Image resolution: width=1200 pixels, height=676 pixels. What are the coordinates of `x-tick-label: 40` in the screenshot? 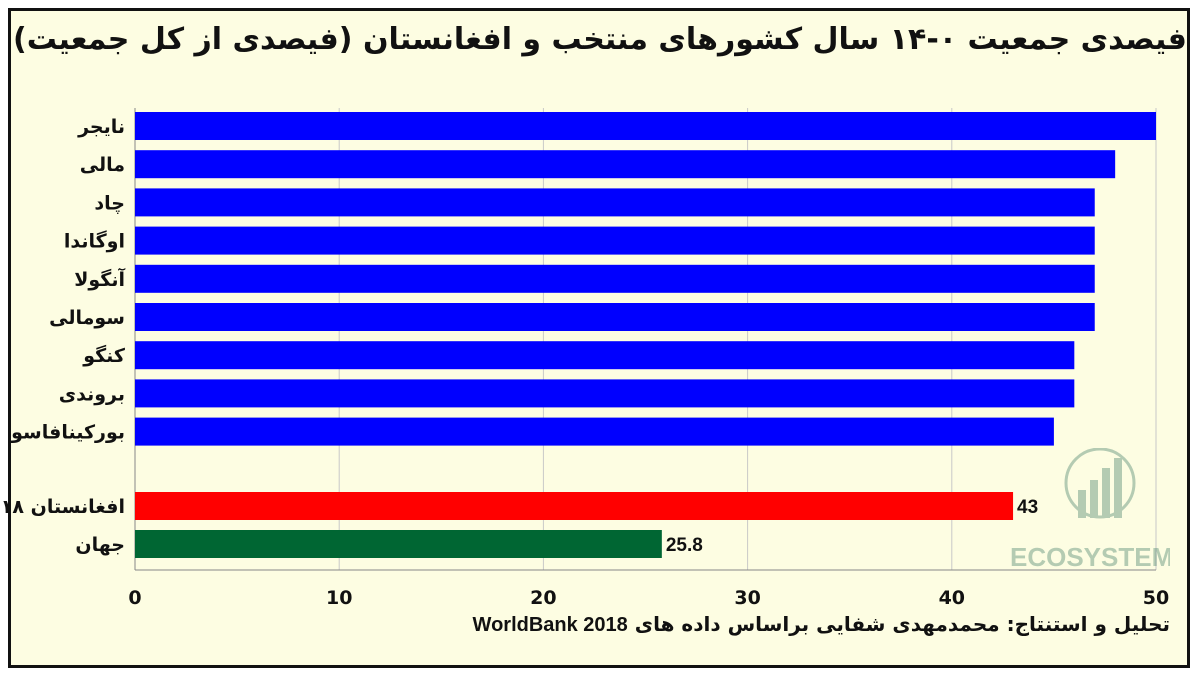 It's located at (952, 598).